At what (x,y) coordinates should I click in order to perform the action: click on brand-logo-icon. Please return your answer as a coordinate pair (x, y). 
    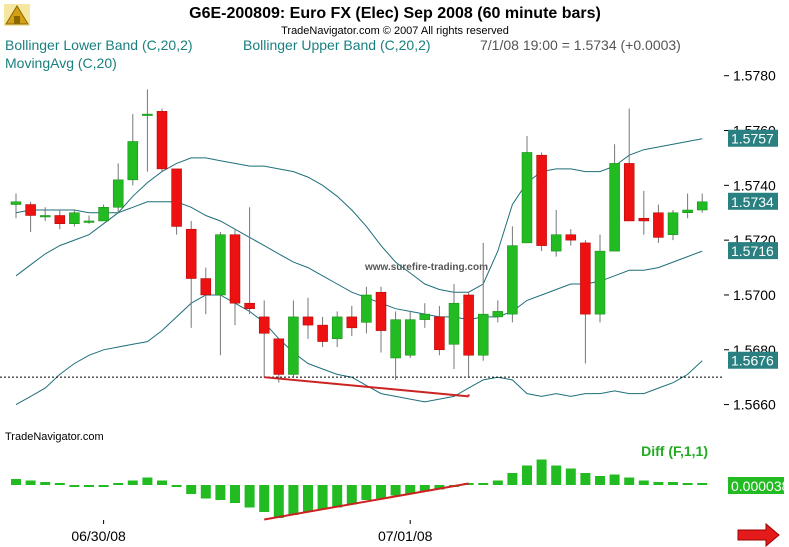
    Looking at the image, I should click on (17, 15).